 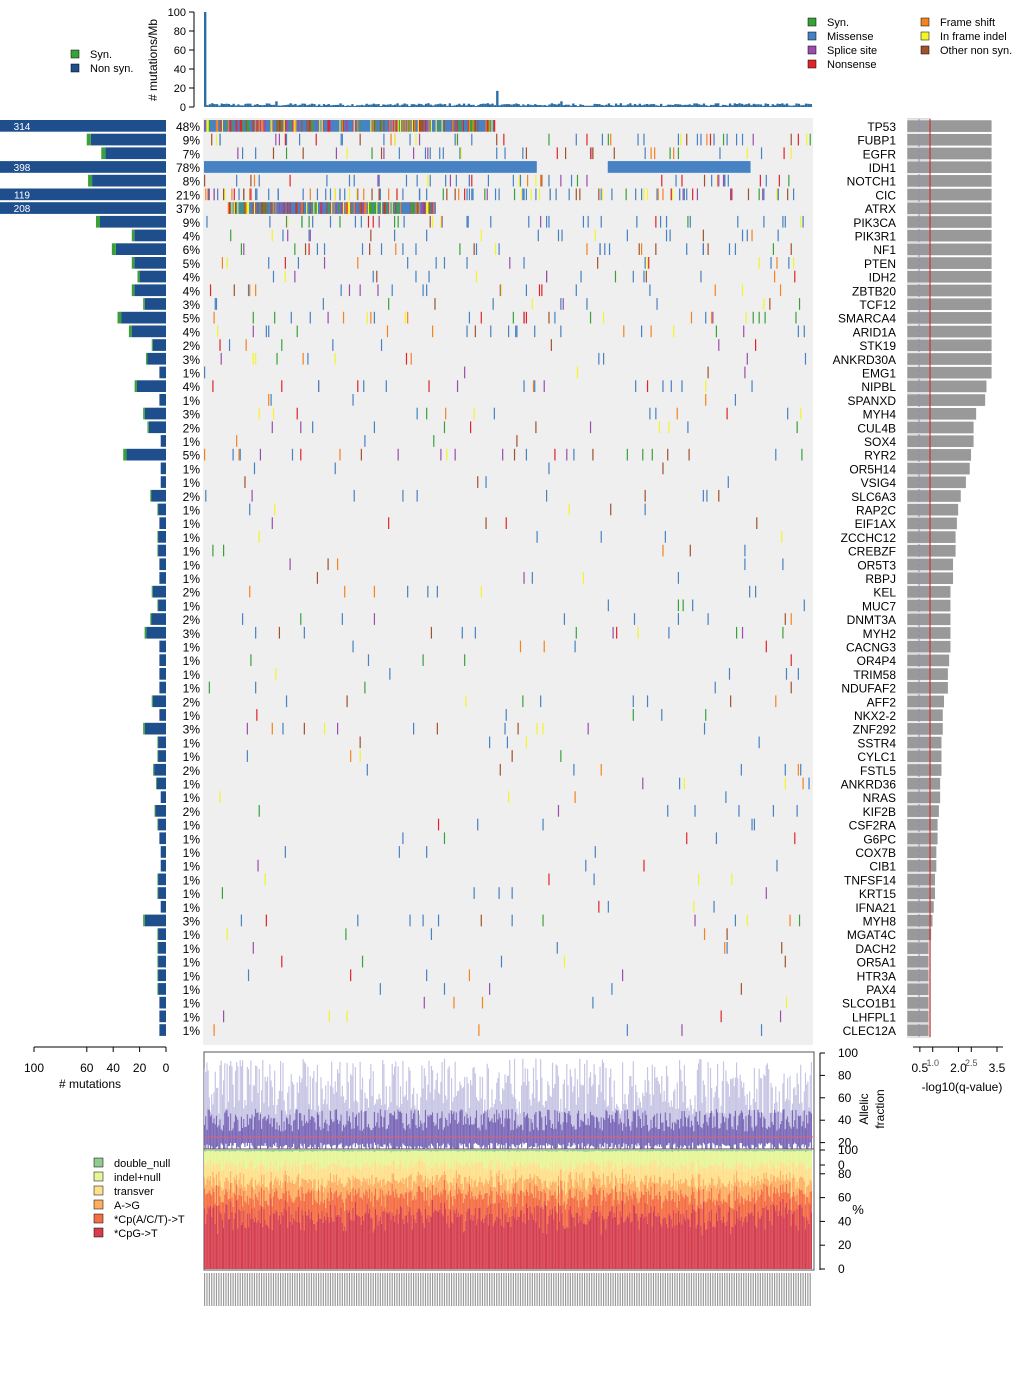 I want to click on gene-name: NIPBL, so click(x=878, y=387).